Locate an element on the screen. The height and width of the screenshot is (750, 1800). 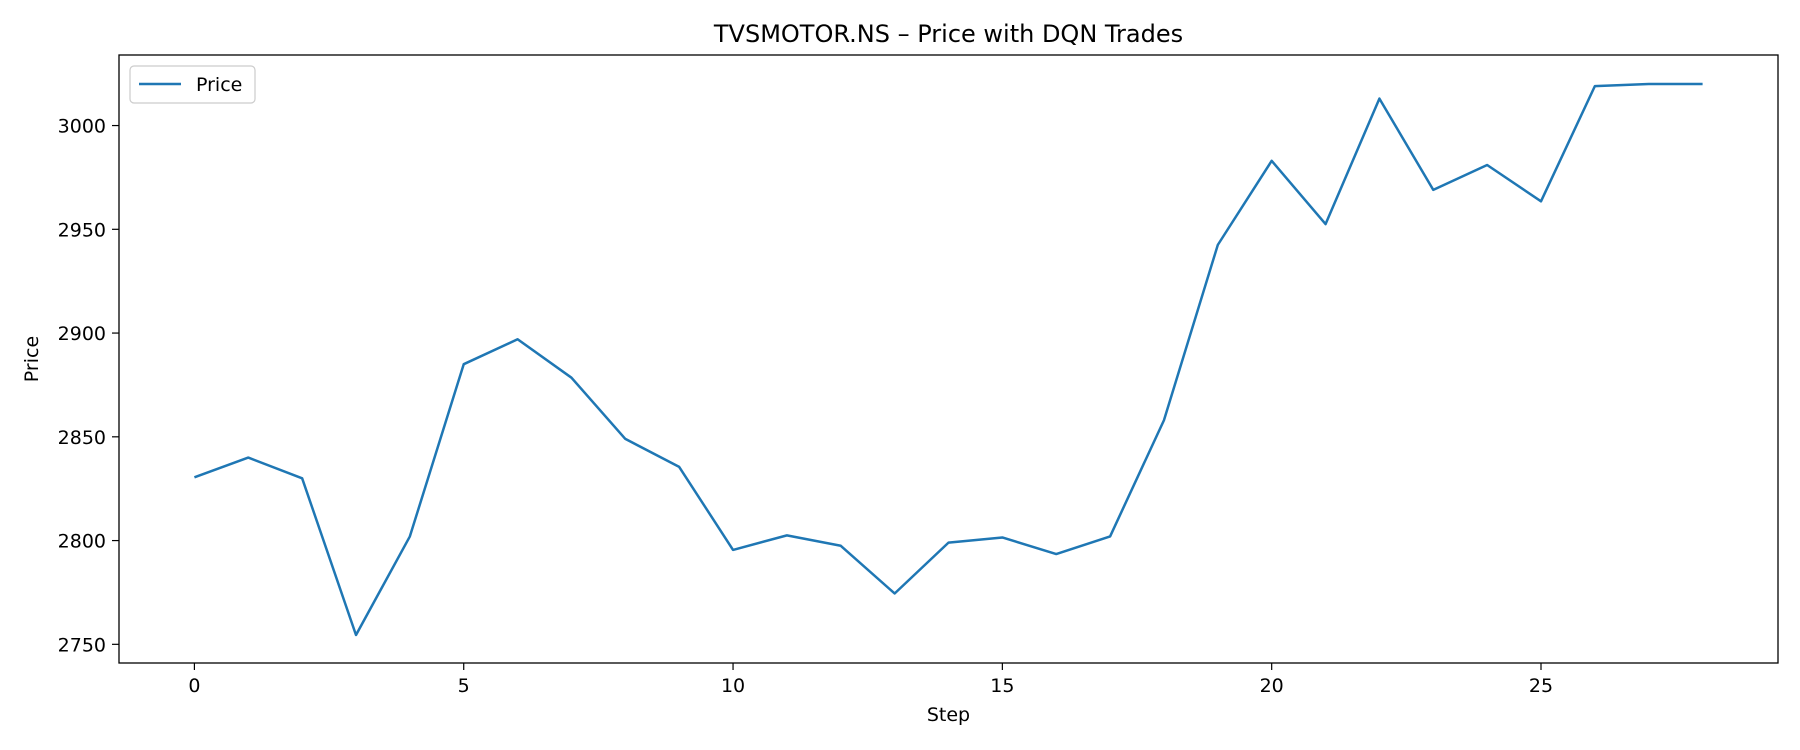
x-axis-label: Step is located at coordinates (948, 715).